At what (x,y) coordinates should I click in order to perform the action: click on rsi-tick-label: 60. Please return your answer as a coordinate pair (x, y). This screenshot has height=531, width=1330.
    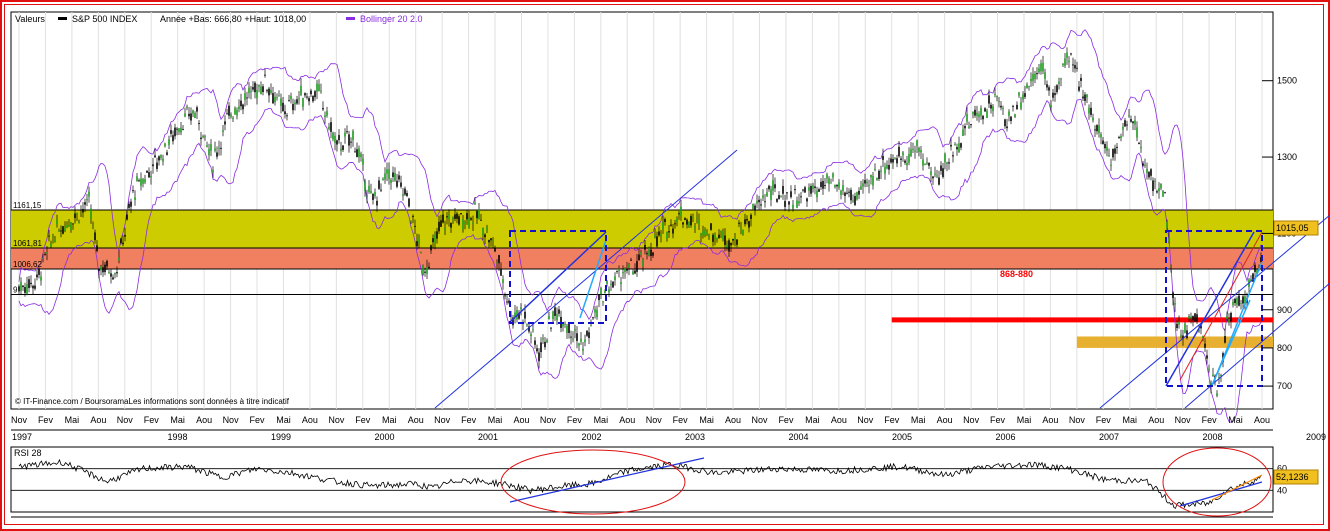
    Looking at the image, I should click on (1282, 469).